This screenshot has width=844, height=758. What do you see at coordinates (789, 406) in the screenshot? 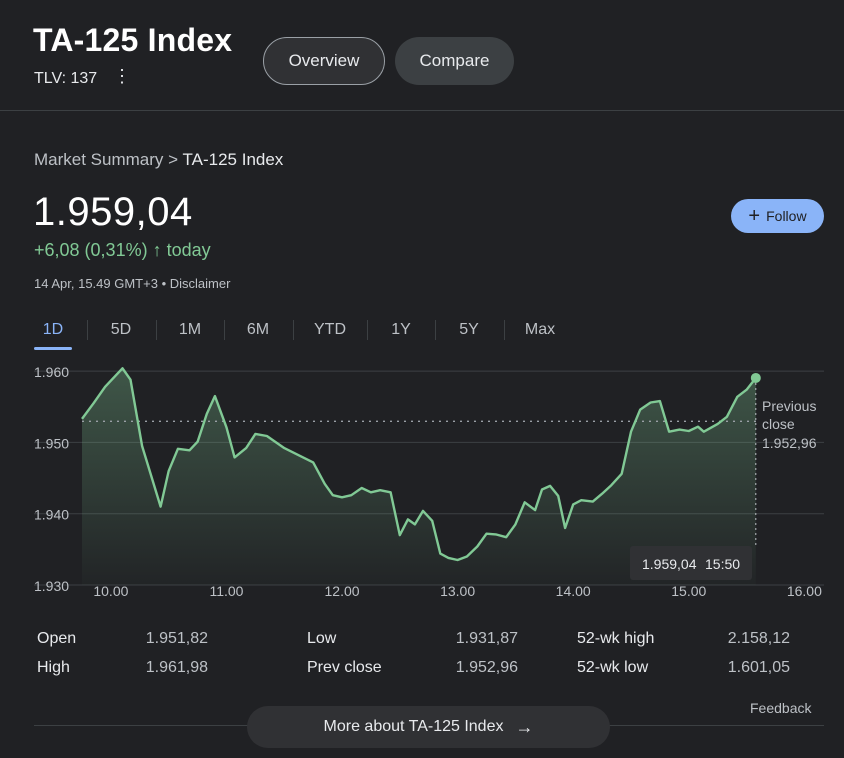
I see `previous-close-label: Previous` at bounding box center [789, 406].